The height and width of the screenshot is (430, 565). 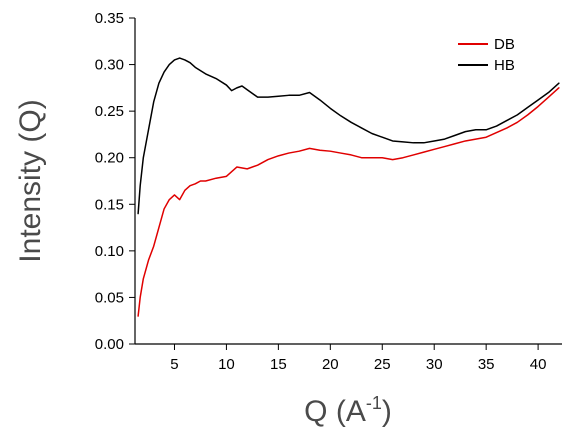 I want to click on legend: DB HB, so click(x=486, y=55).